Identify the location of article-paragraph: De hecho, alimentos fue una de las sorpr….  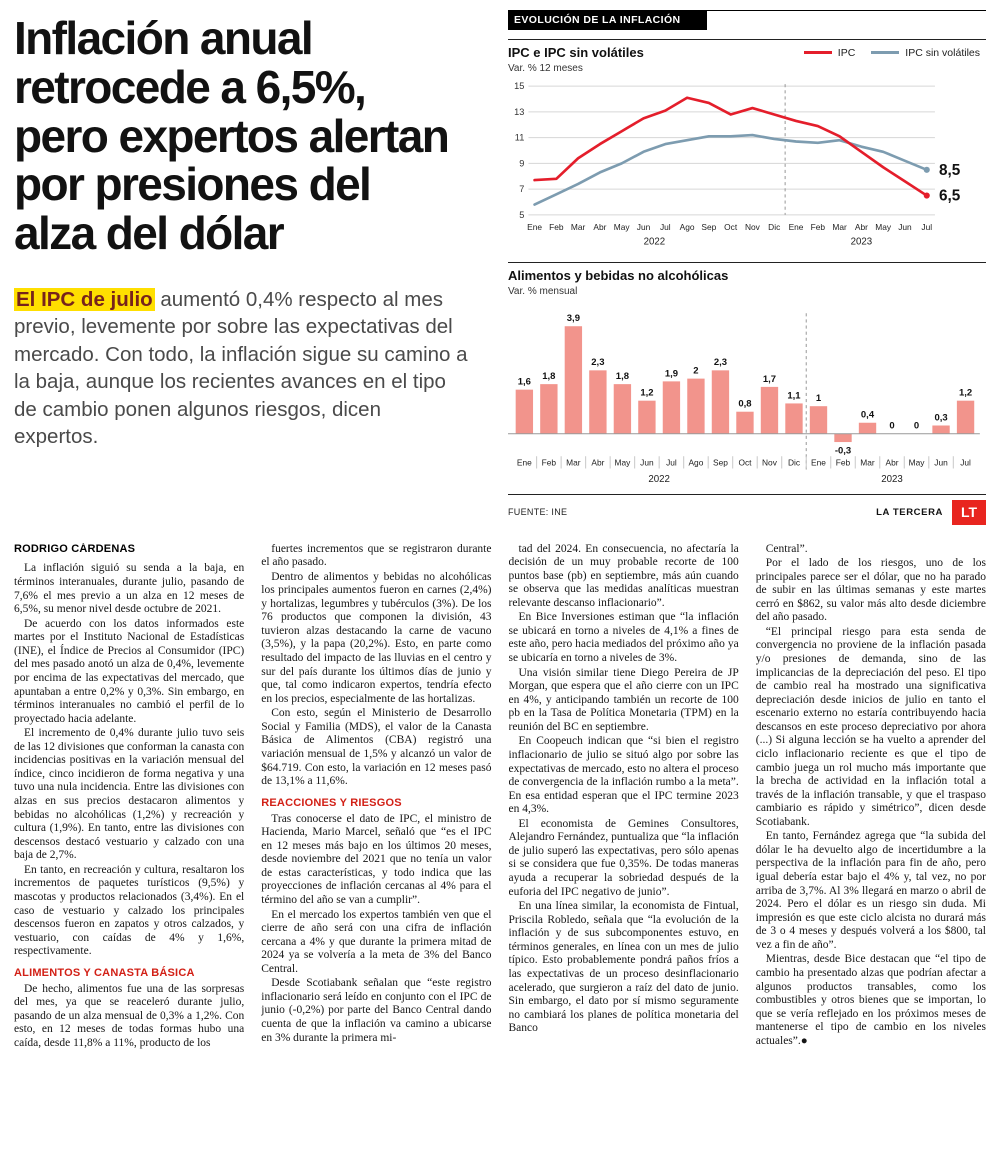
(129, 1015).